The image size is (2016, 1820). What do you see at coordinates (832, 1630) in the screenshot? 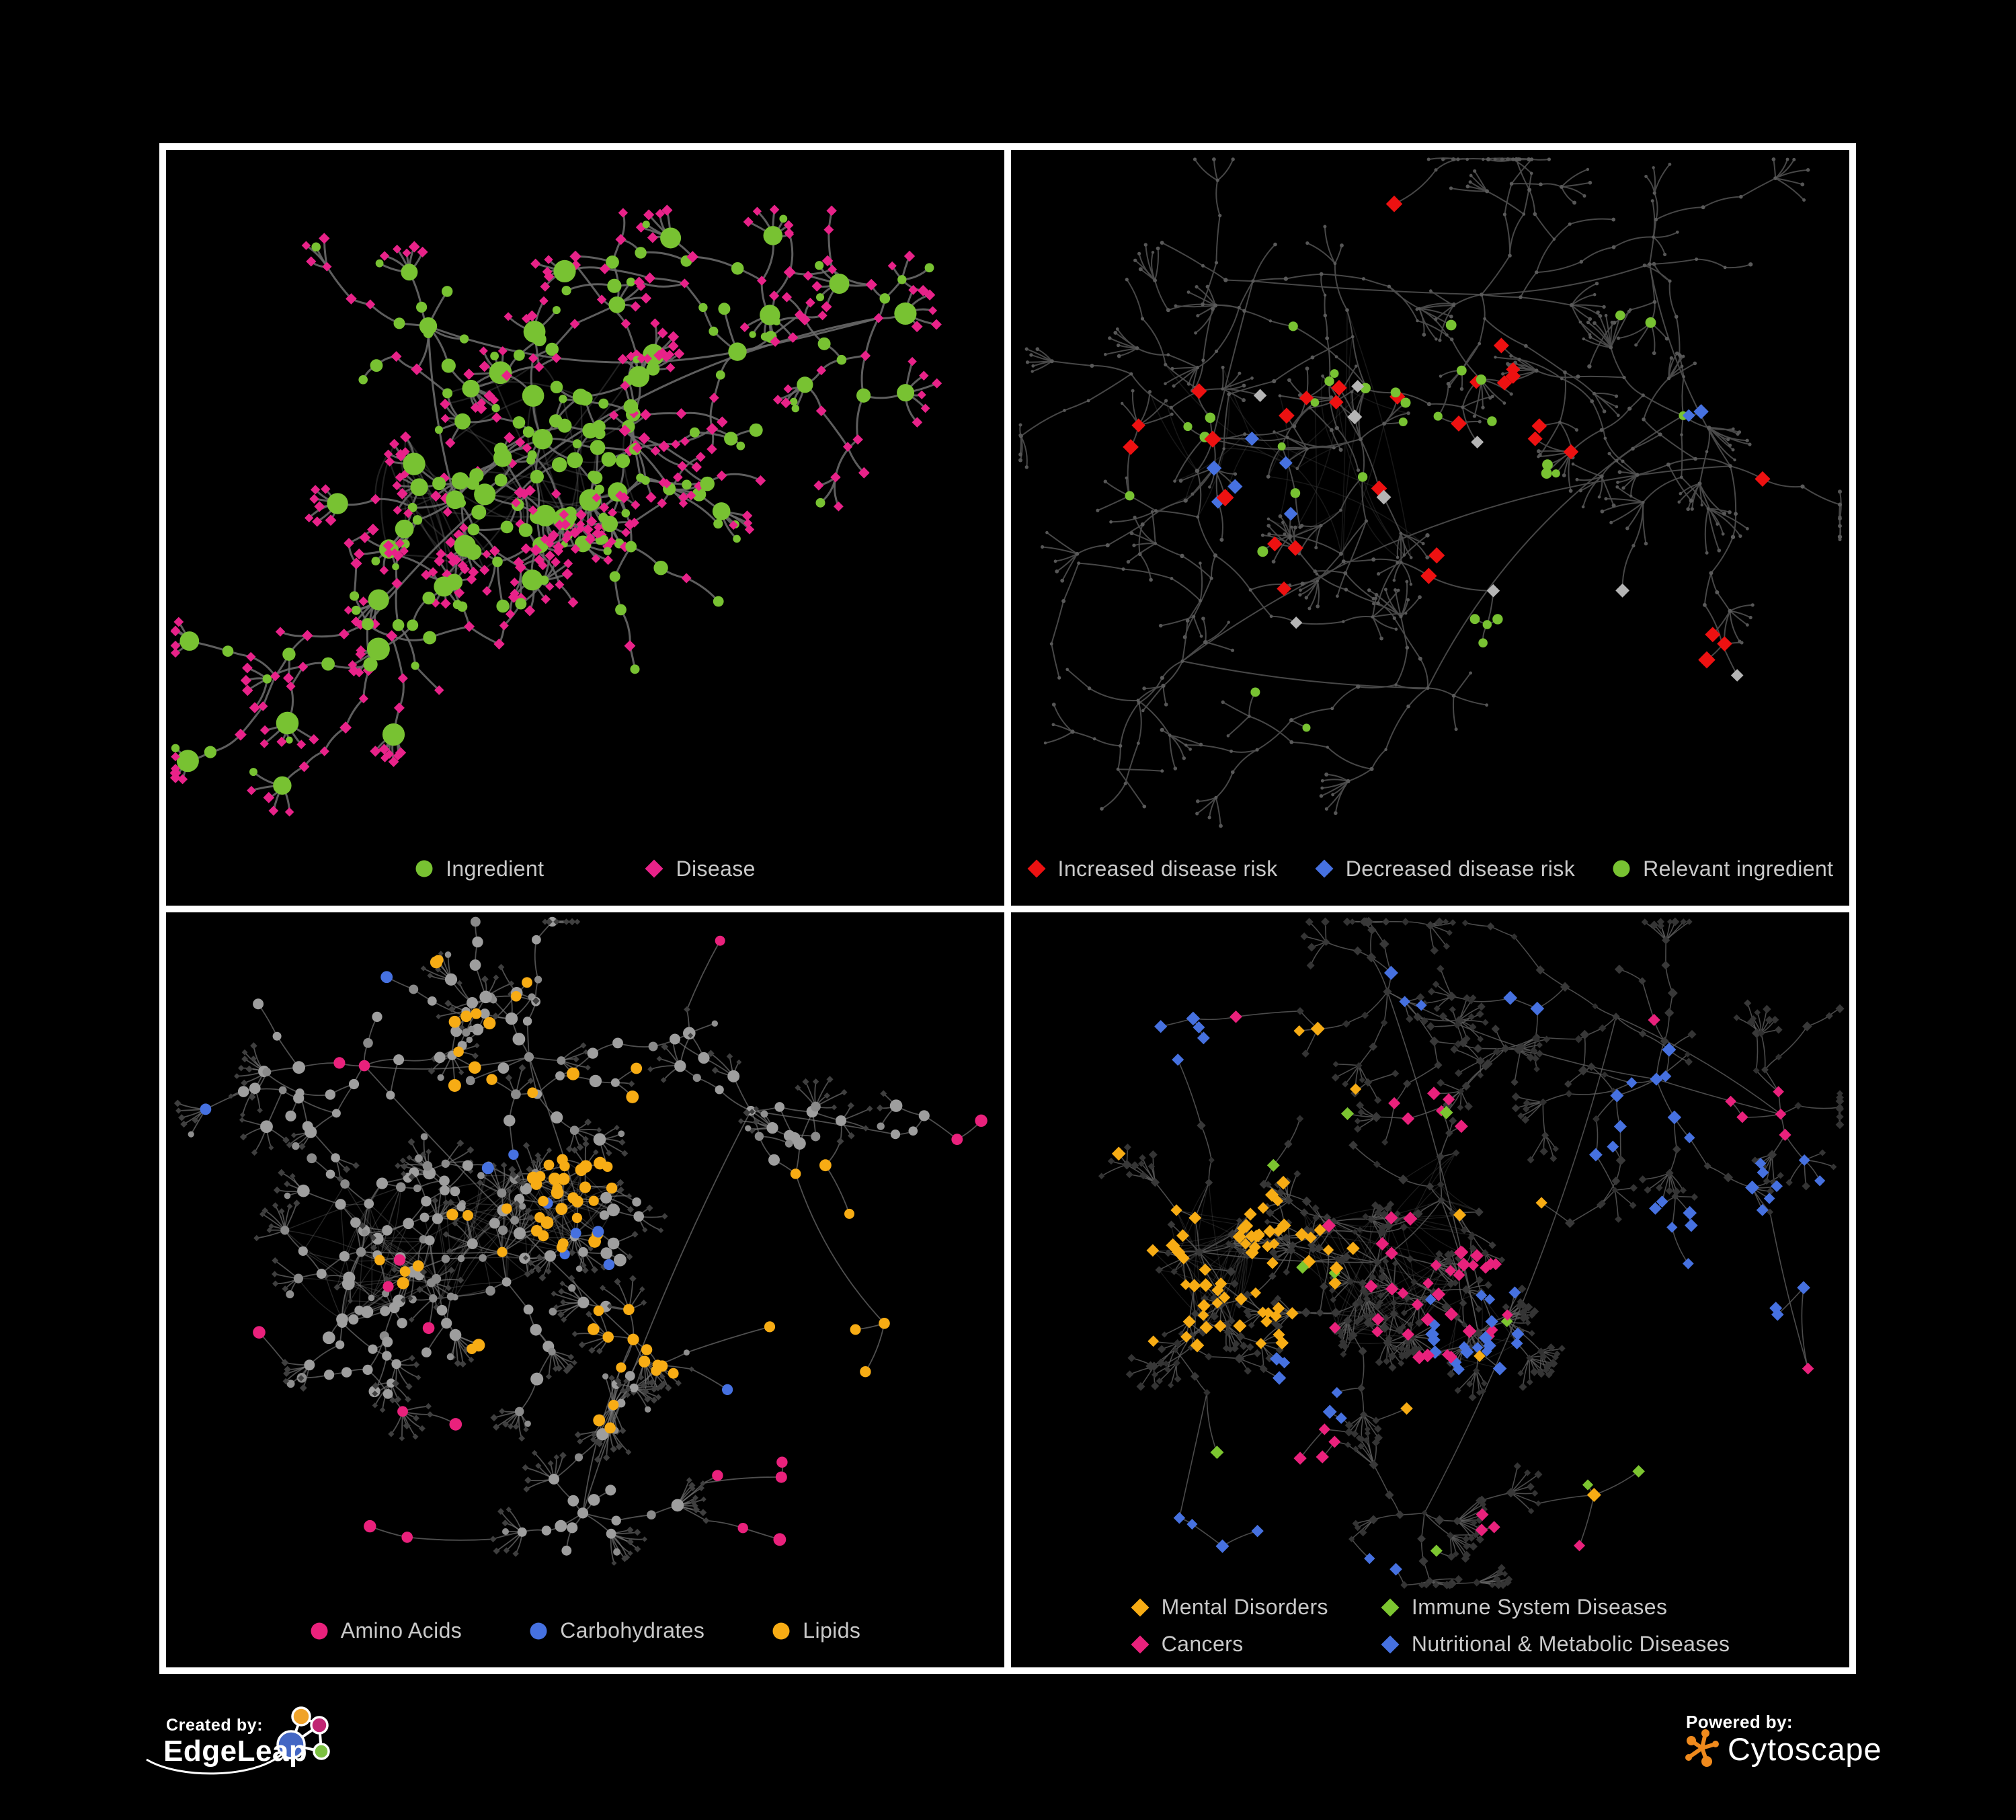
I see `legend-label: Lipids` at bounding box center [832, 1630].